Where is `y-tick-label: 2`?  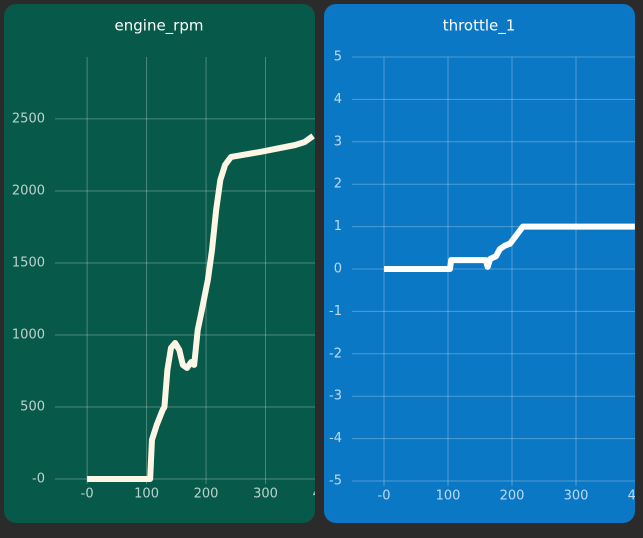 y-tick-label: 2 is located at coordinates (338, 184).